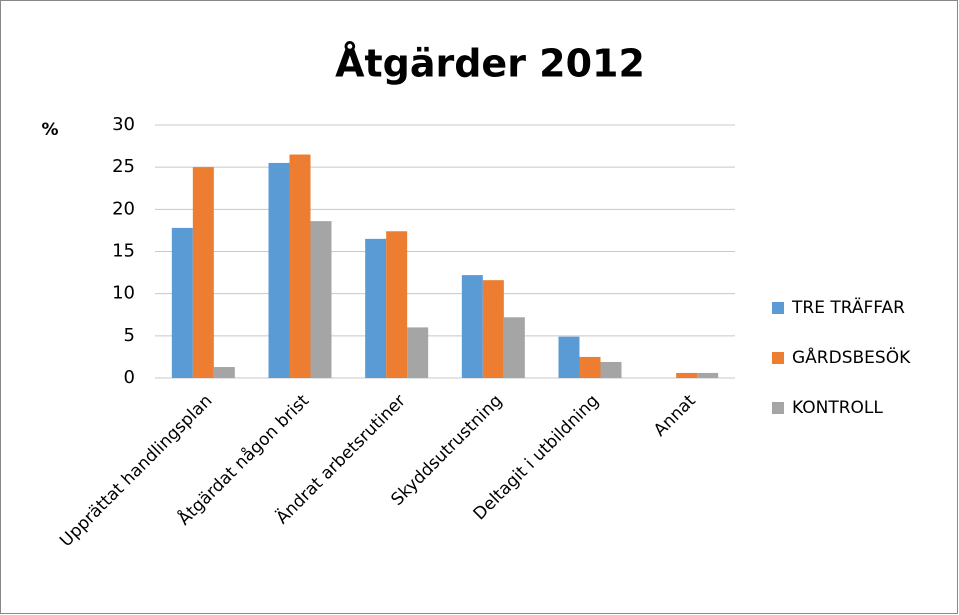  Describe the element at coordinates (123, 124) in the screenshot. I see `y-tick-label: 30` at that location.